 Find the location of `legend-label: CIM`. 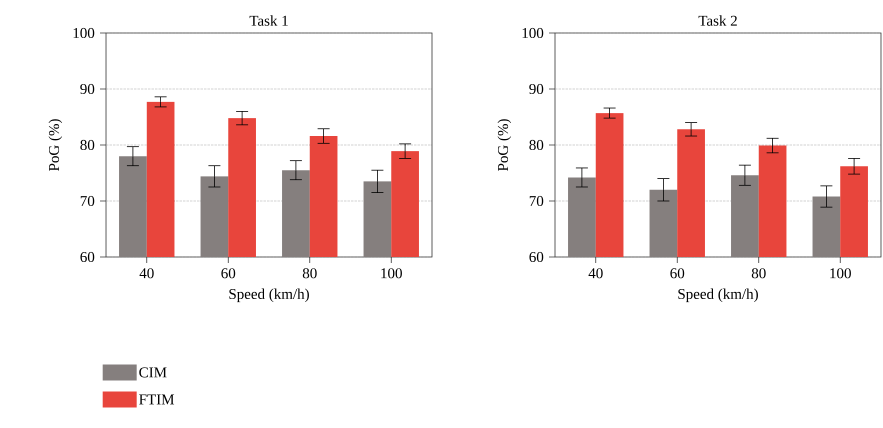

legend-label: CIM is located at coordinates (153, 372).